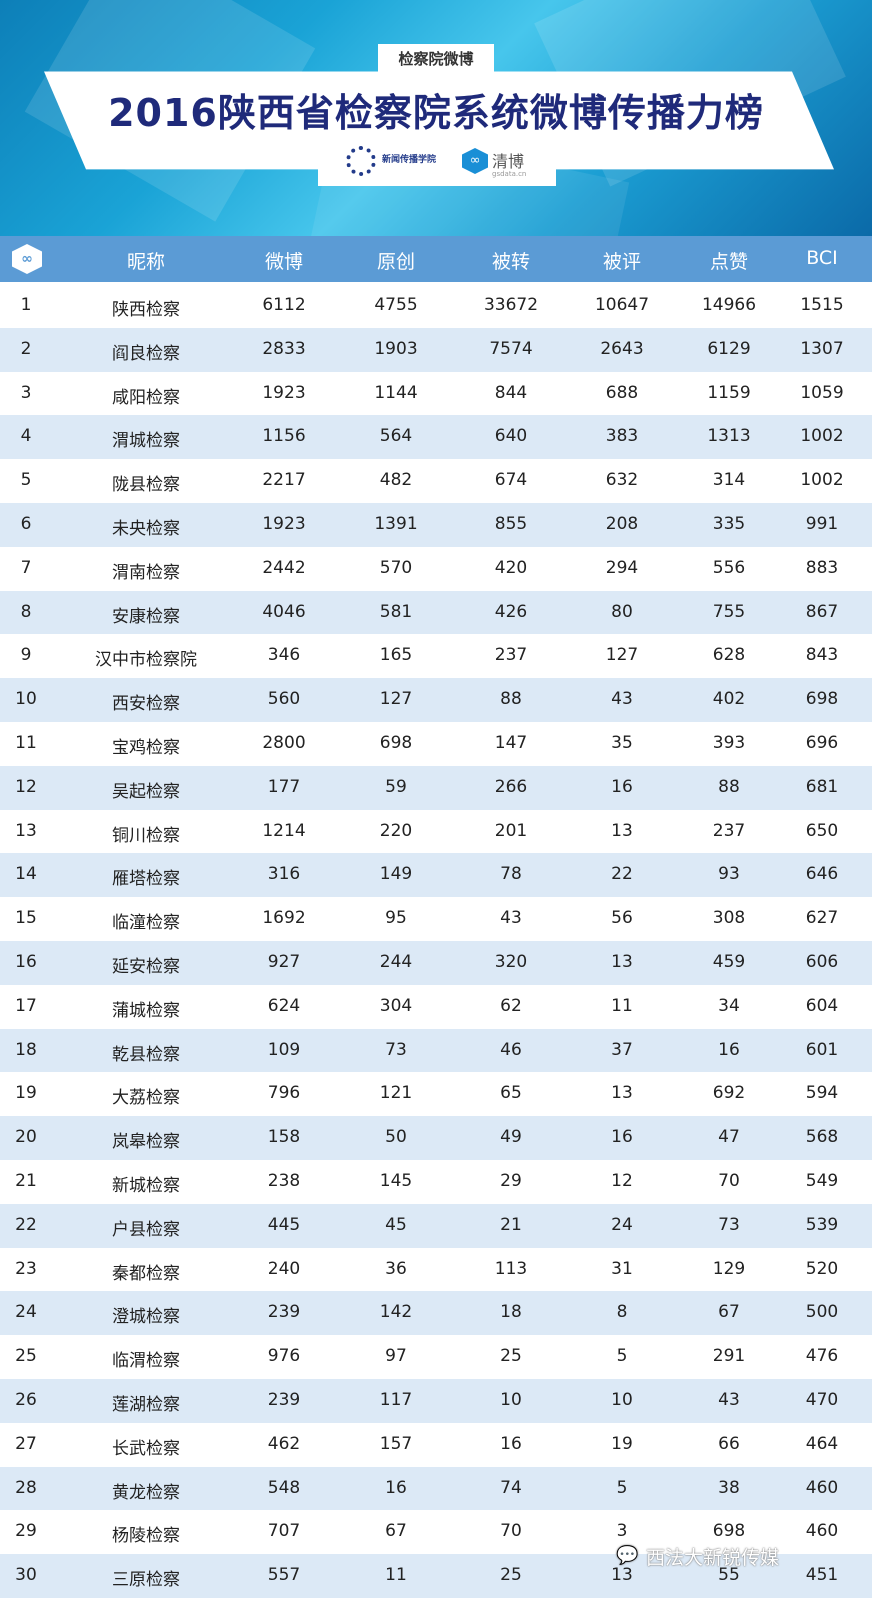 This screenshot has height=1600, width=872. I want to click on table-row: 21 新城检察 238 145 29 12 70 549, so click(436, 1182).